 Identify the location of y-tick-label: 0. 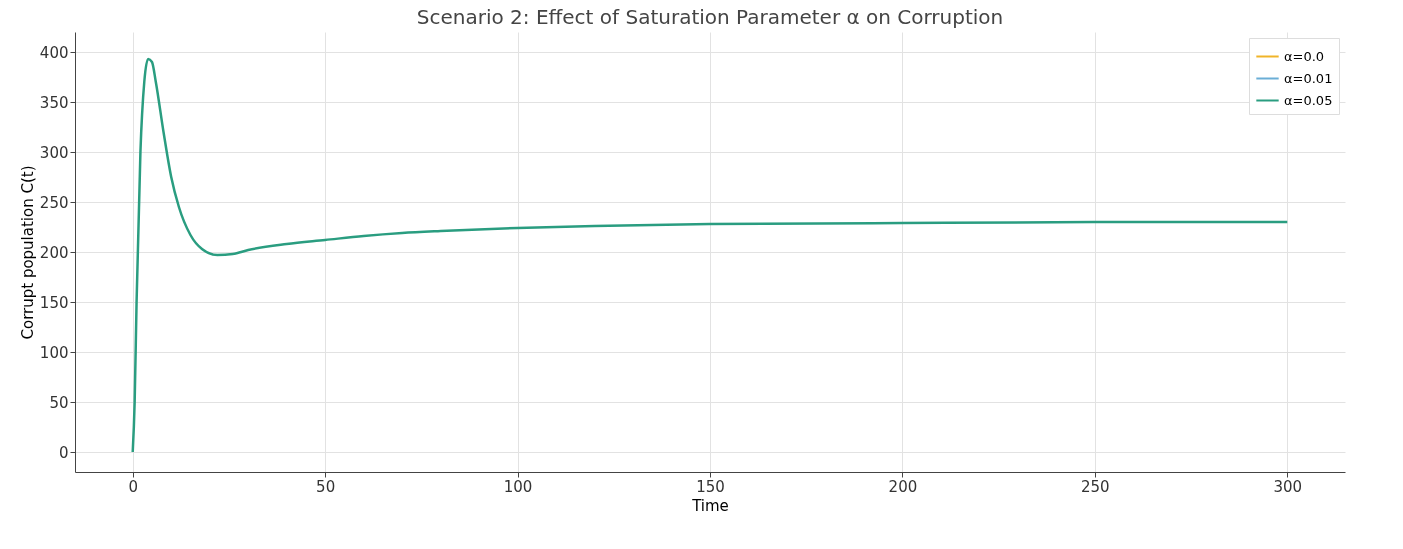
(63, 452).